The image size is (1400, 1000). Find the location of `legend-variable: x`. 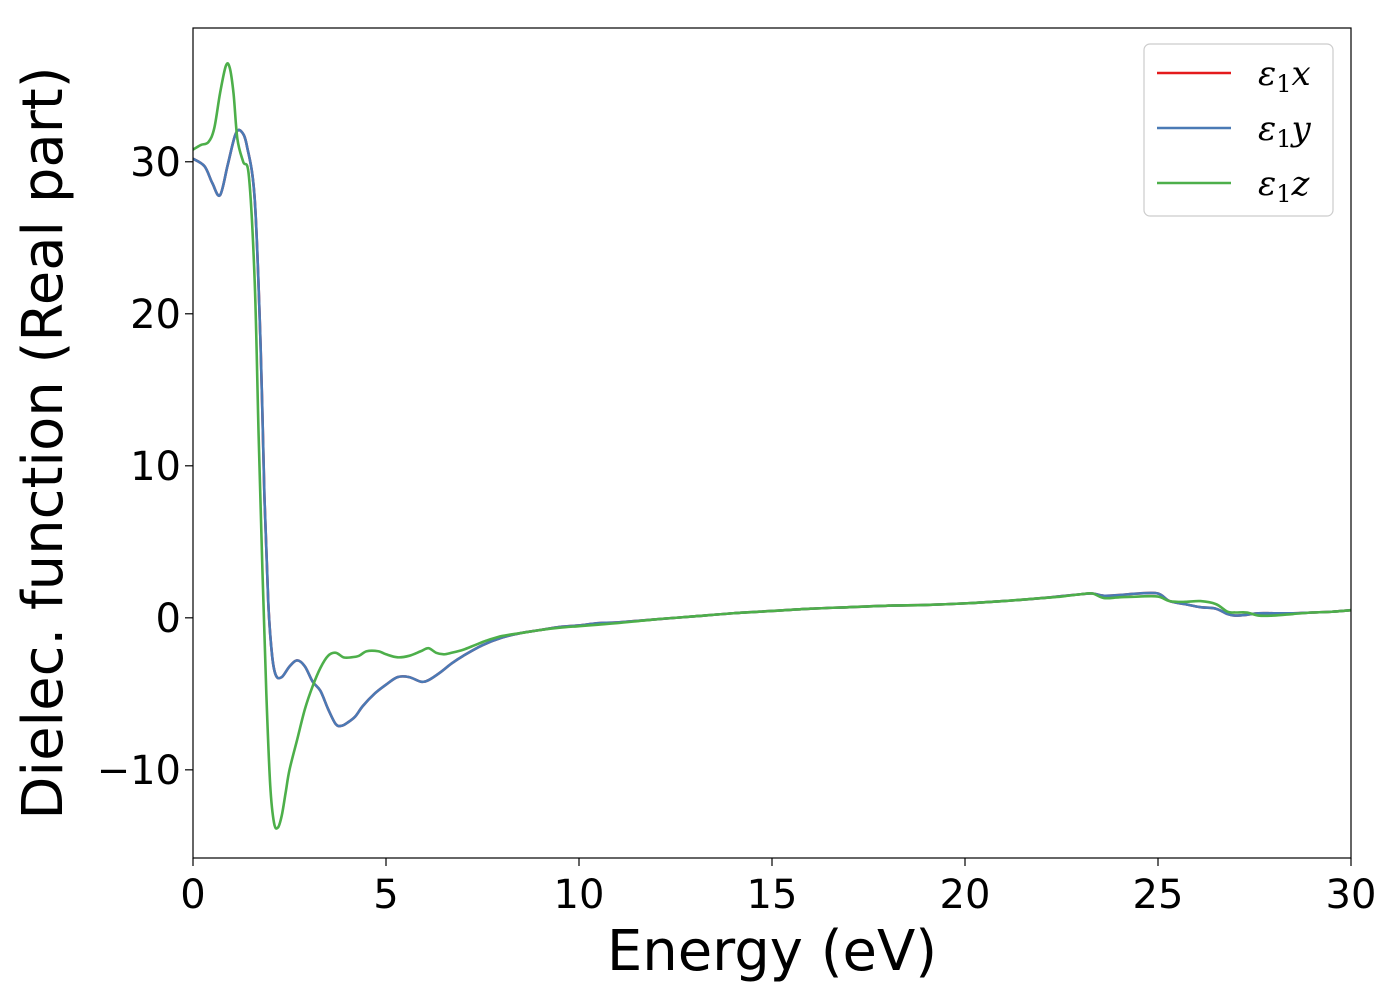

legend-variable: x is located at coordinates (1301, 74).